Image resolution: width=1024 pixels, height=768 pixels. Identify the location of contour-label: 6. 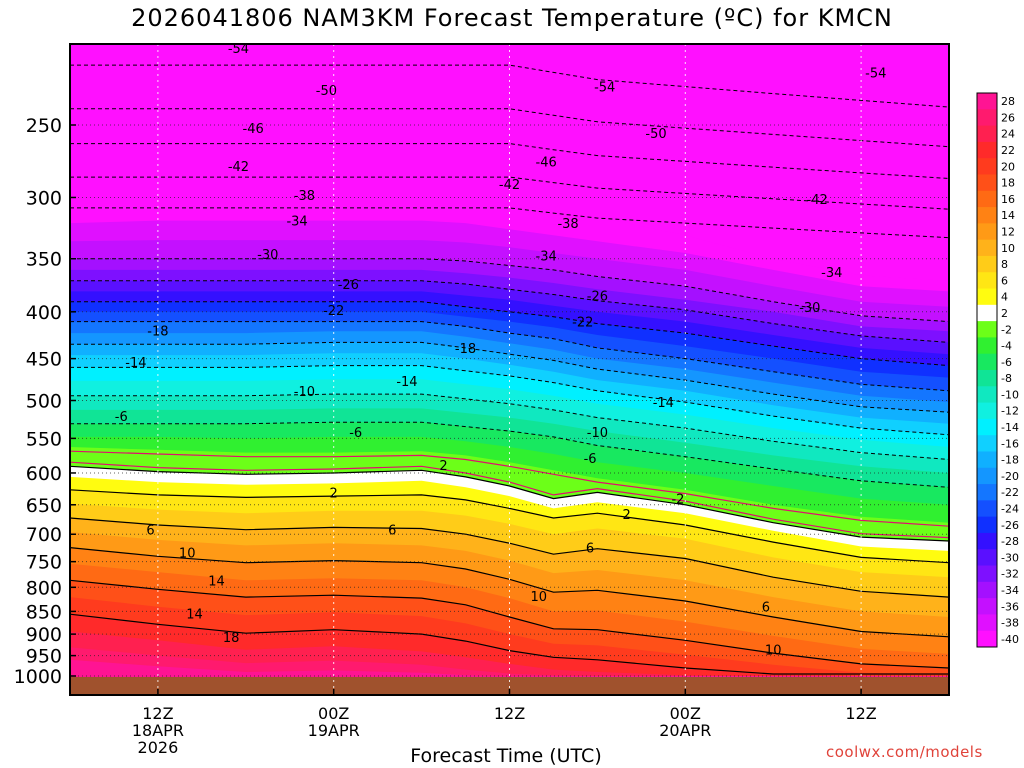
(392, 531).